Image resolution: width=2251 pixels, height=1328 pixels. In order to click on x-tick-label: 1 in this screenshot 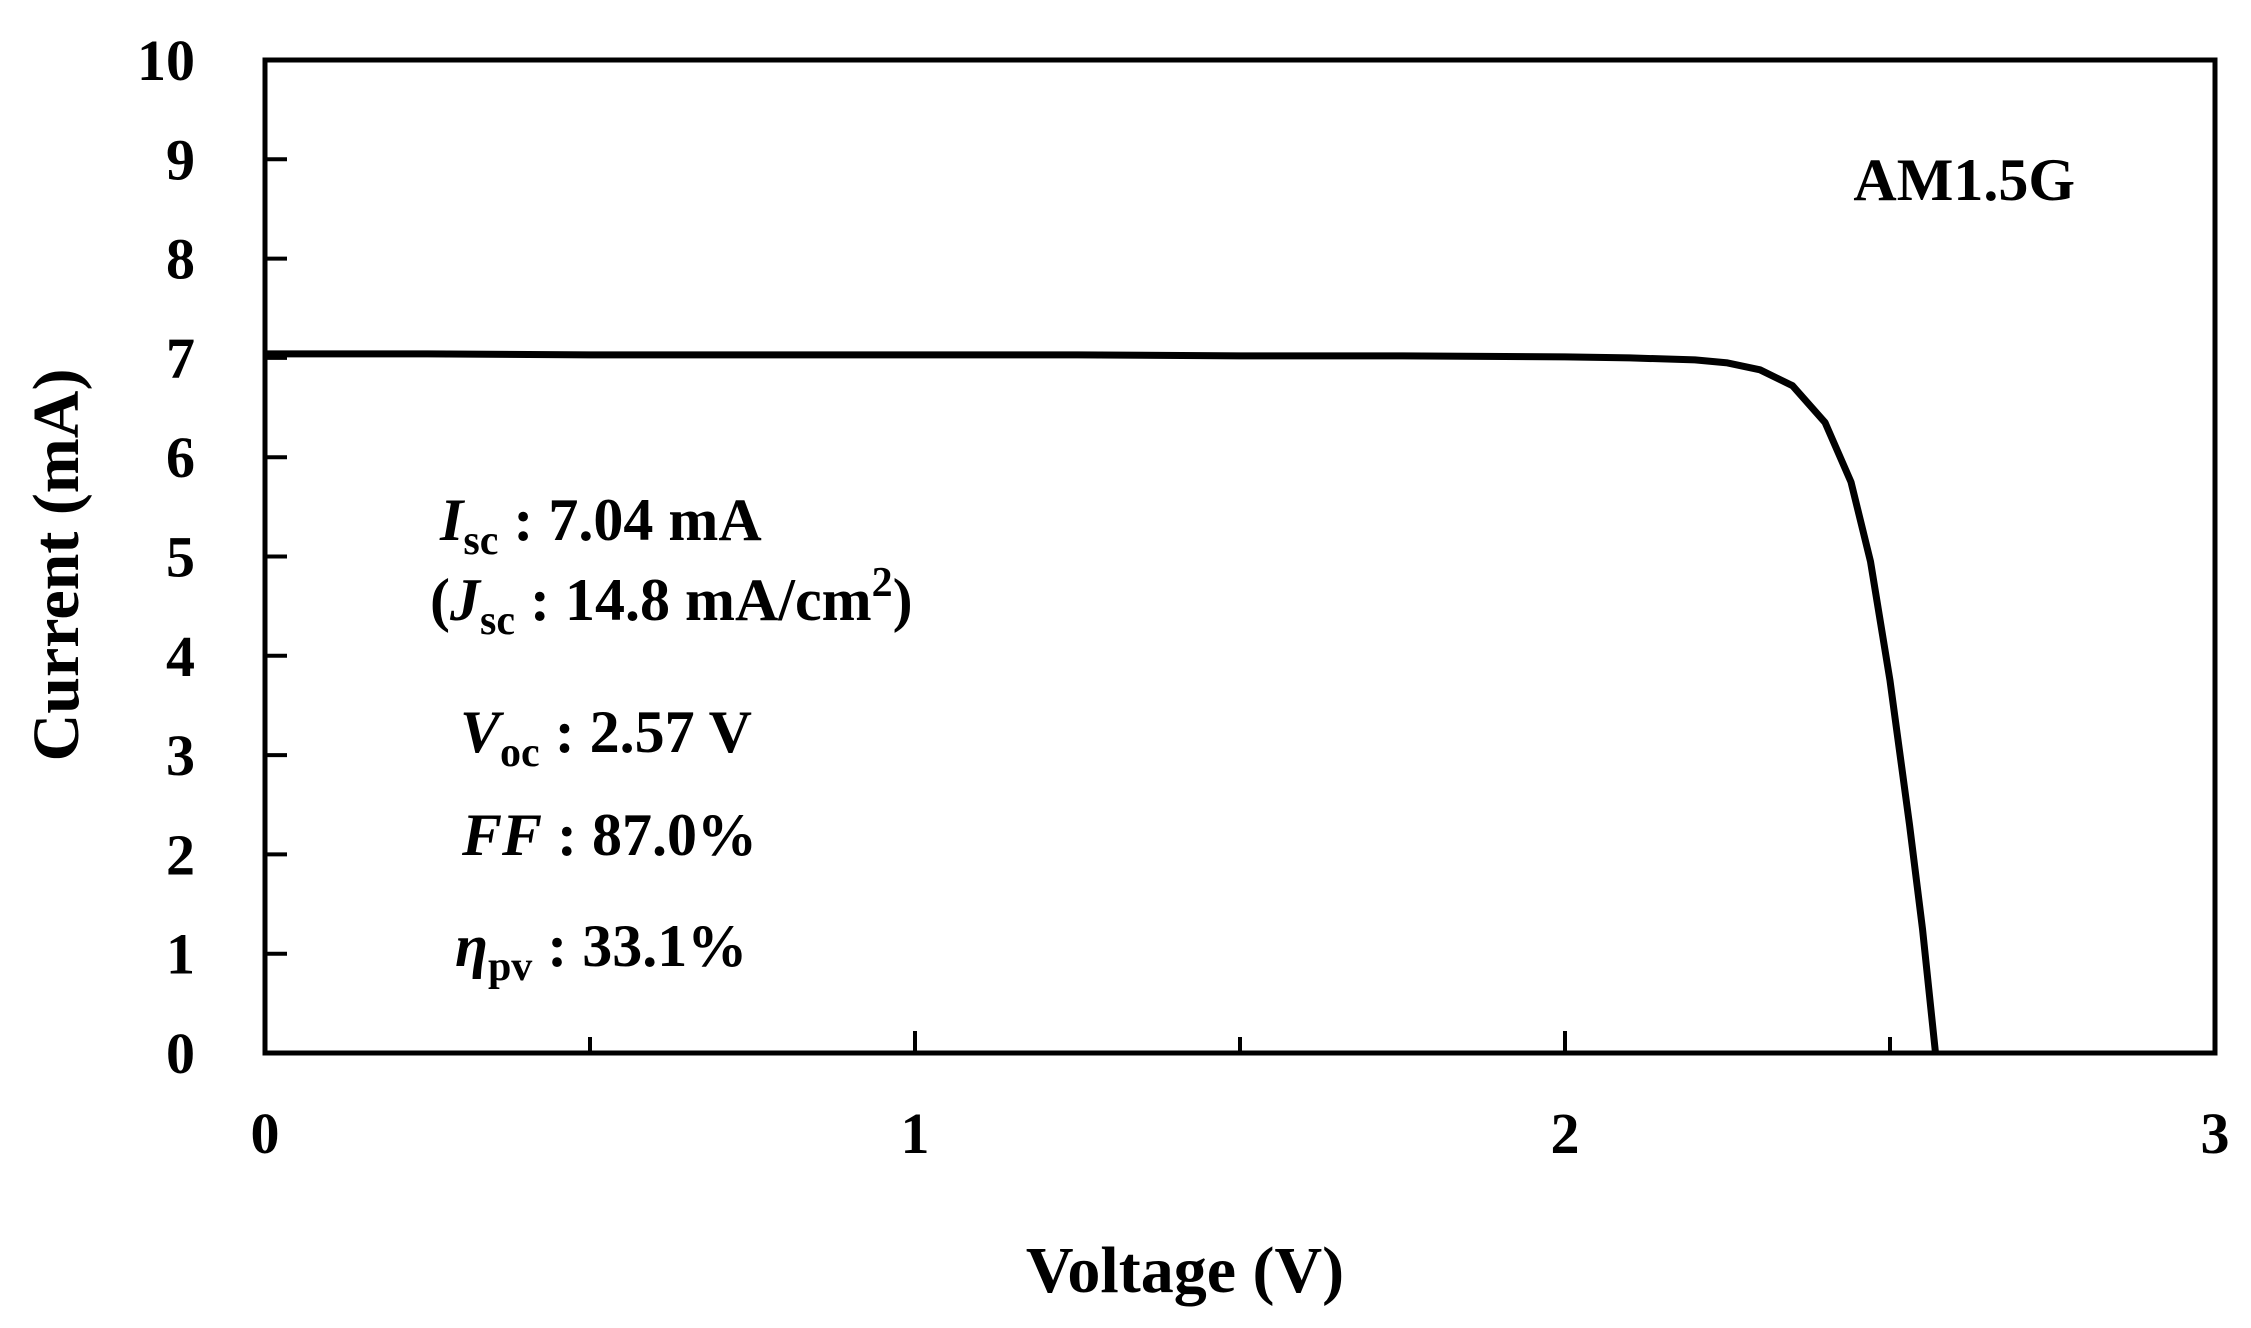, I will do `click(915, 1133)`.